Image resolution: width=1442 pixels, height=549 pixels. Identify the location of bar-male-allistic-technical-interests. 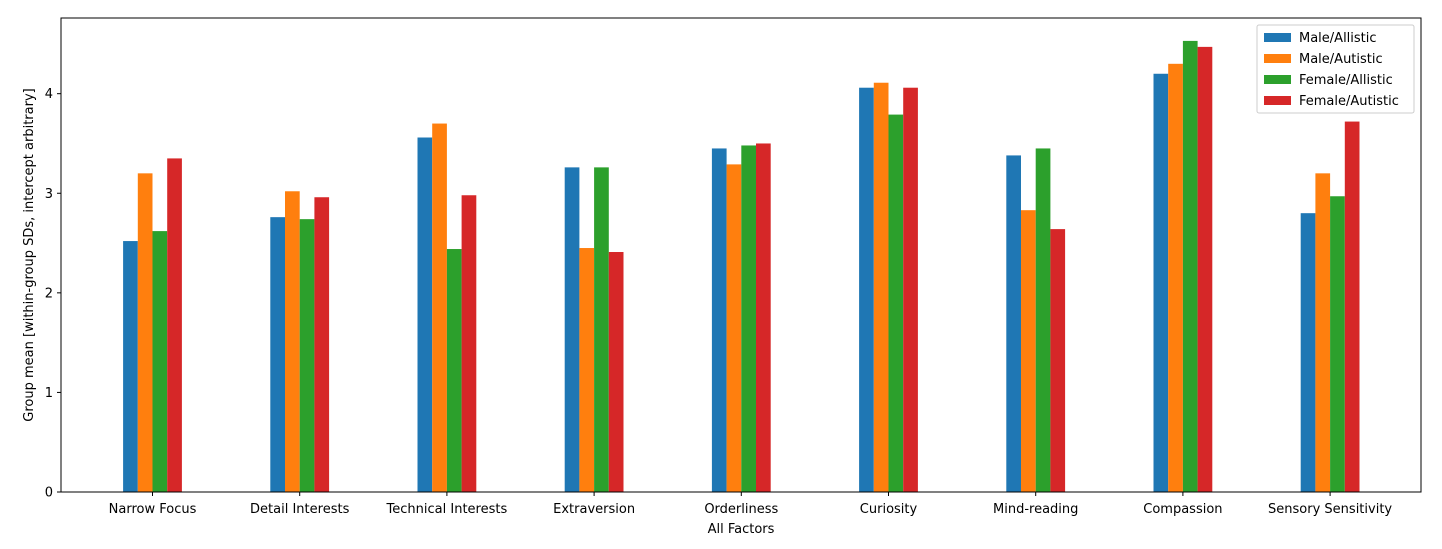
(425, 314).